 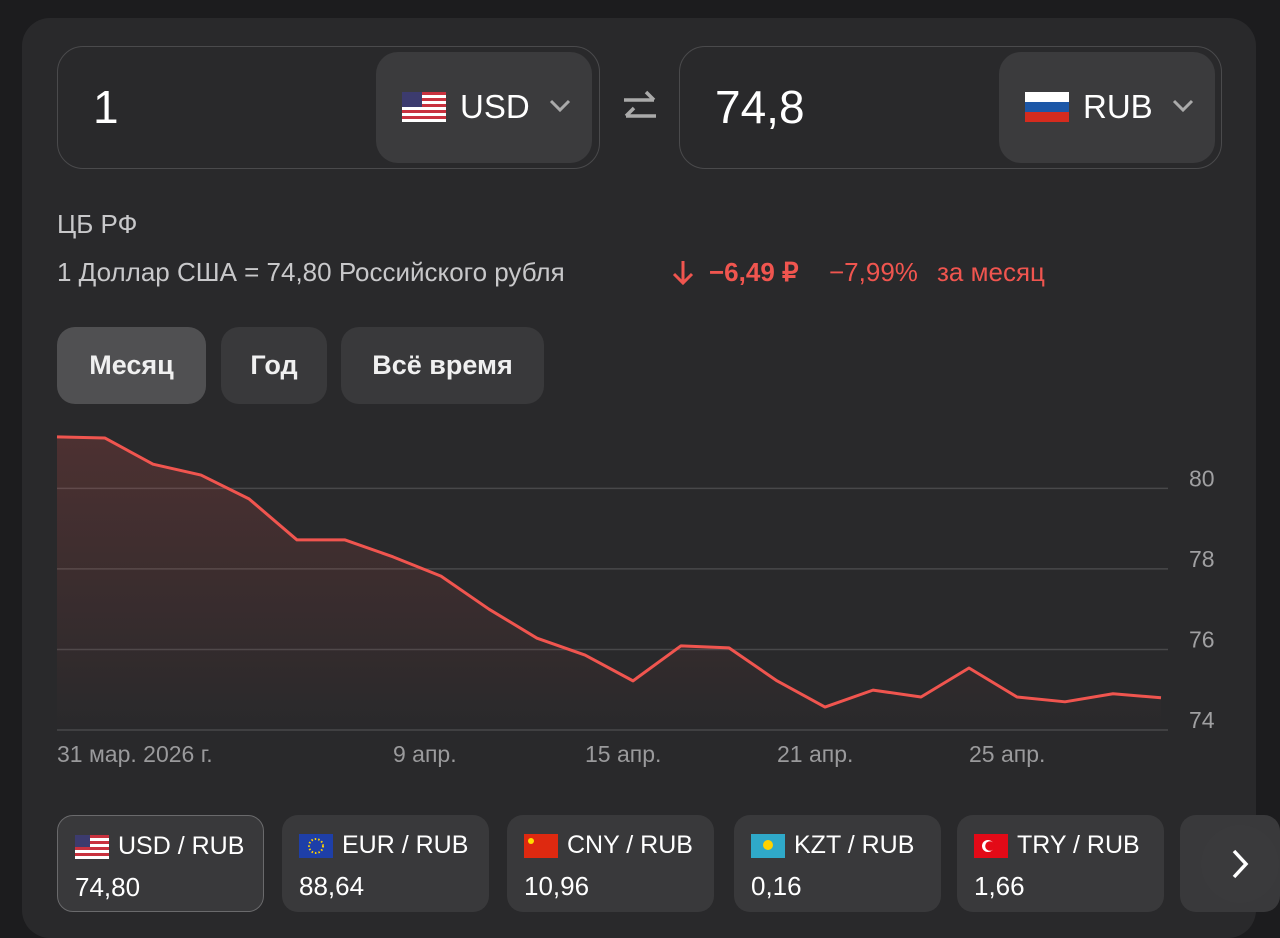 What do you see at coordinates (1202, 720) in the screenshot?
I see `y-tick-label: 74` at bounding box center [1202, 720].